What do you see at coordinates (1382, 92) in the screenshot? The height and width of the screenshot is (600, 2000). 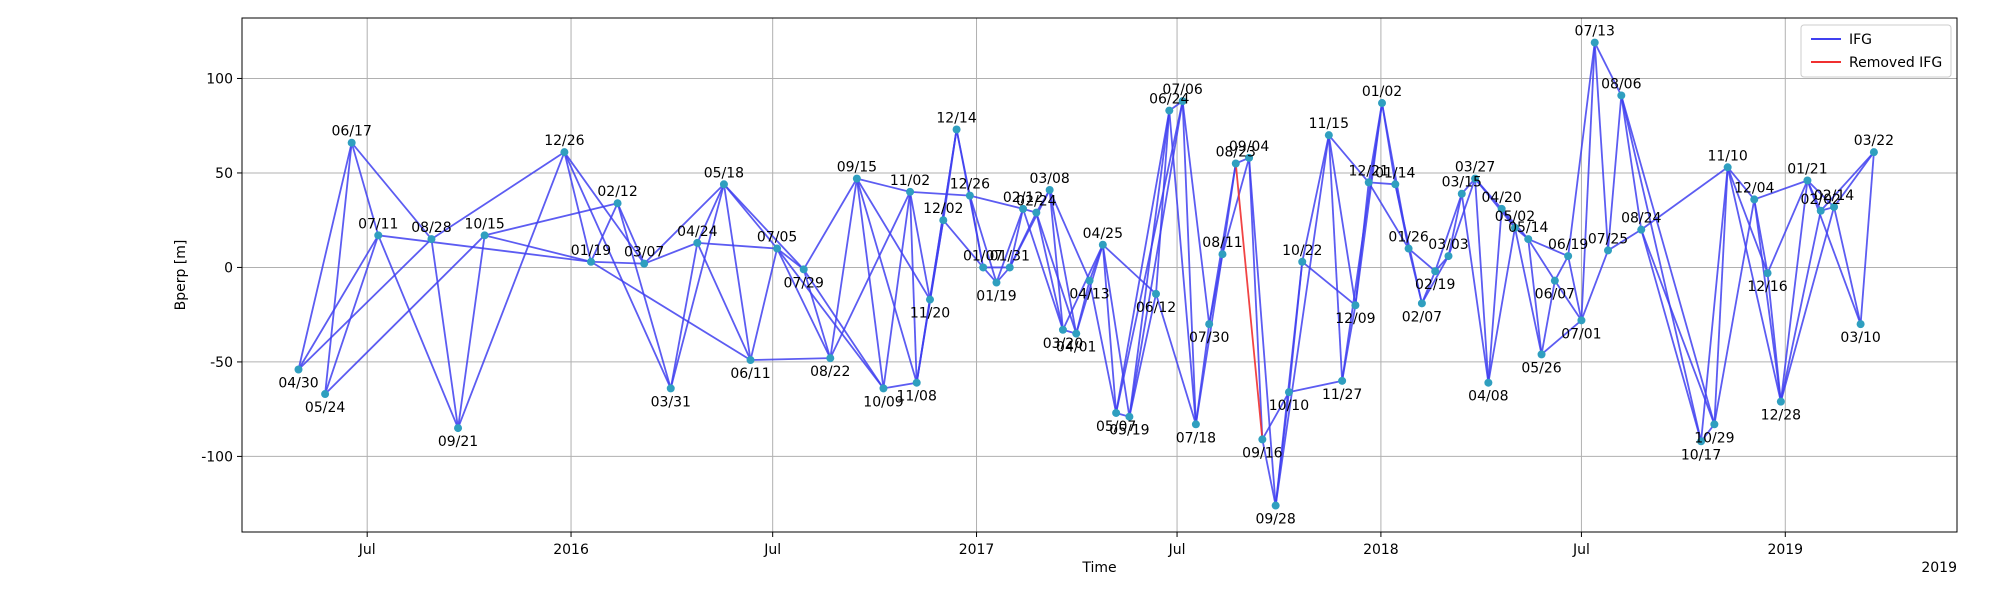 I see `acquisition-label: 01/02` at bounding box center [1382, 92].